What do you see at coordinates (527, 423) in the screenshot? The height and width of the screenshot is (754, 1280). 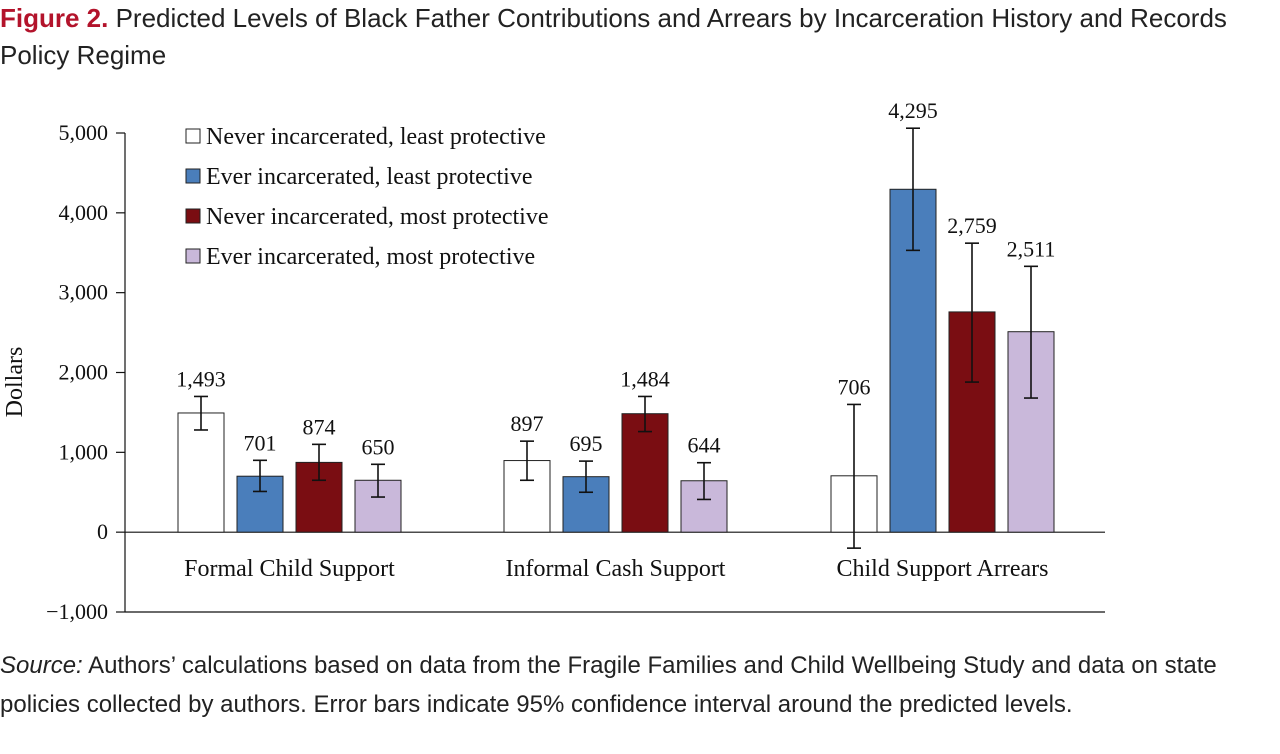 I see `data-label: 897` at bounding box center [527, 423].